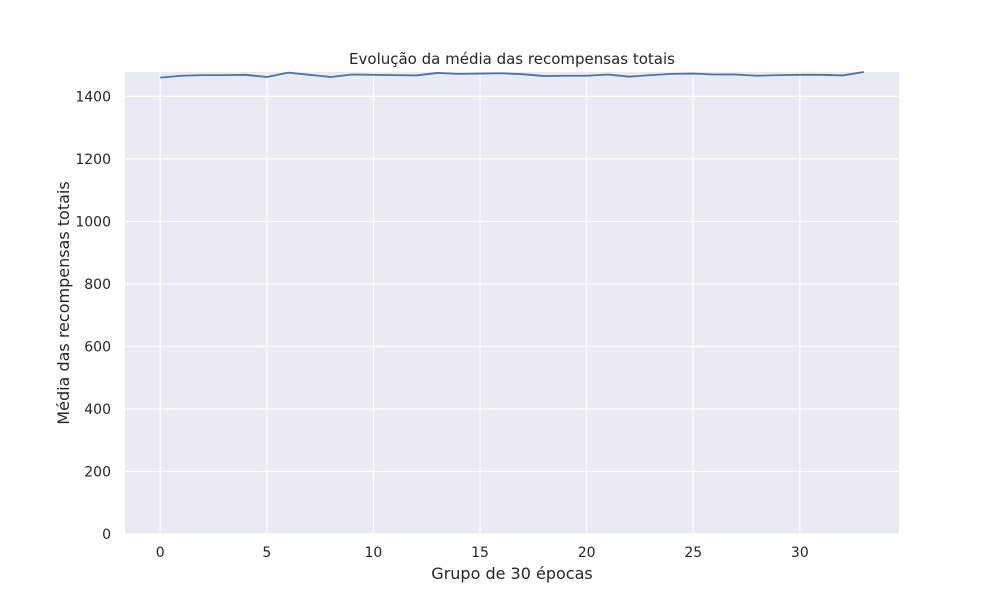 The width and height of the screenshot is (1000, 600). What do you see at coordinates (693, 553) in the screenshot?
I see `x-tick-label: 25` at bounding box center [693, 553].